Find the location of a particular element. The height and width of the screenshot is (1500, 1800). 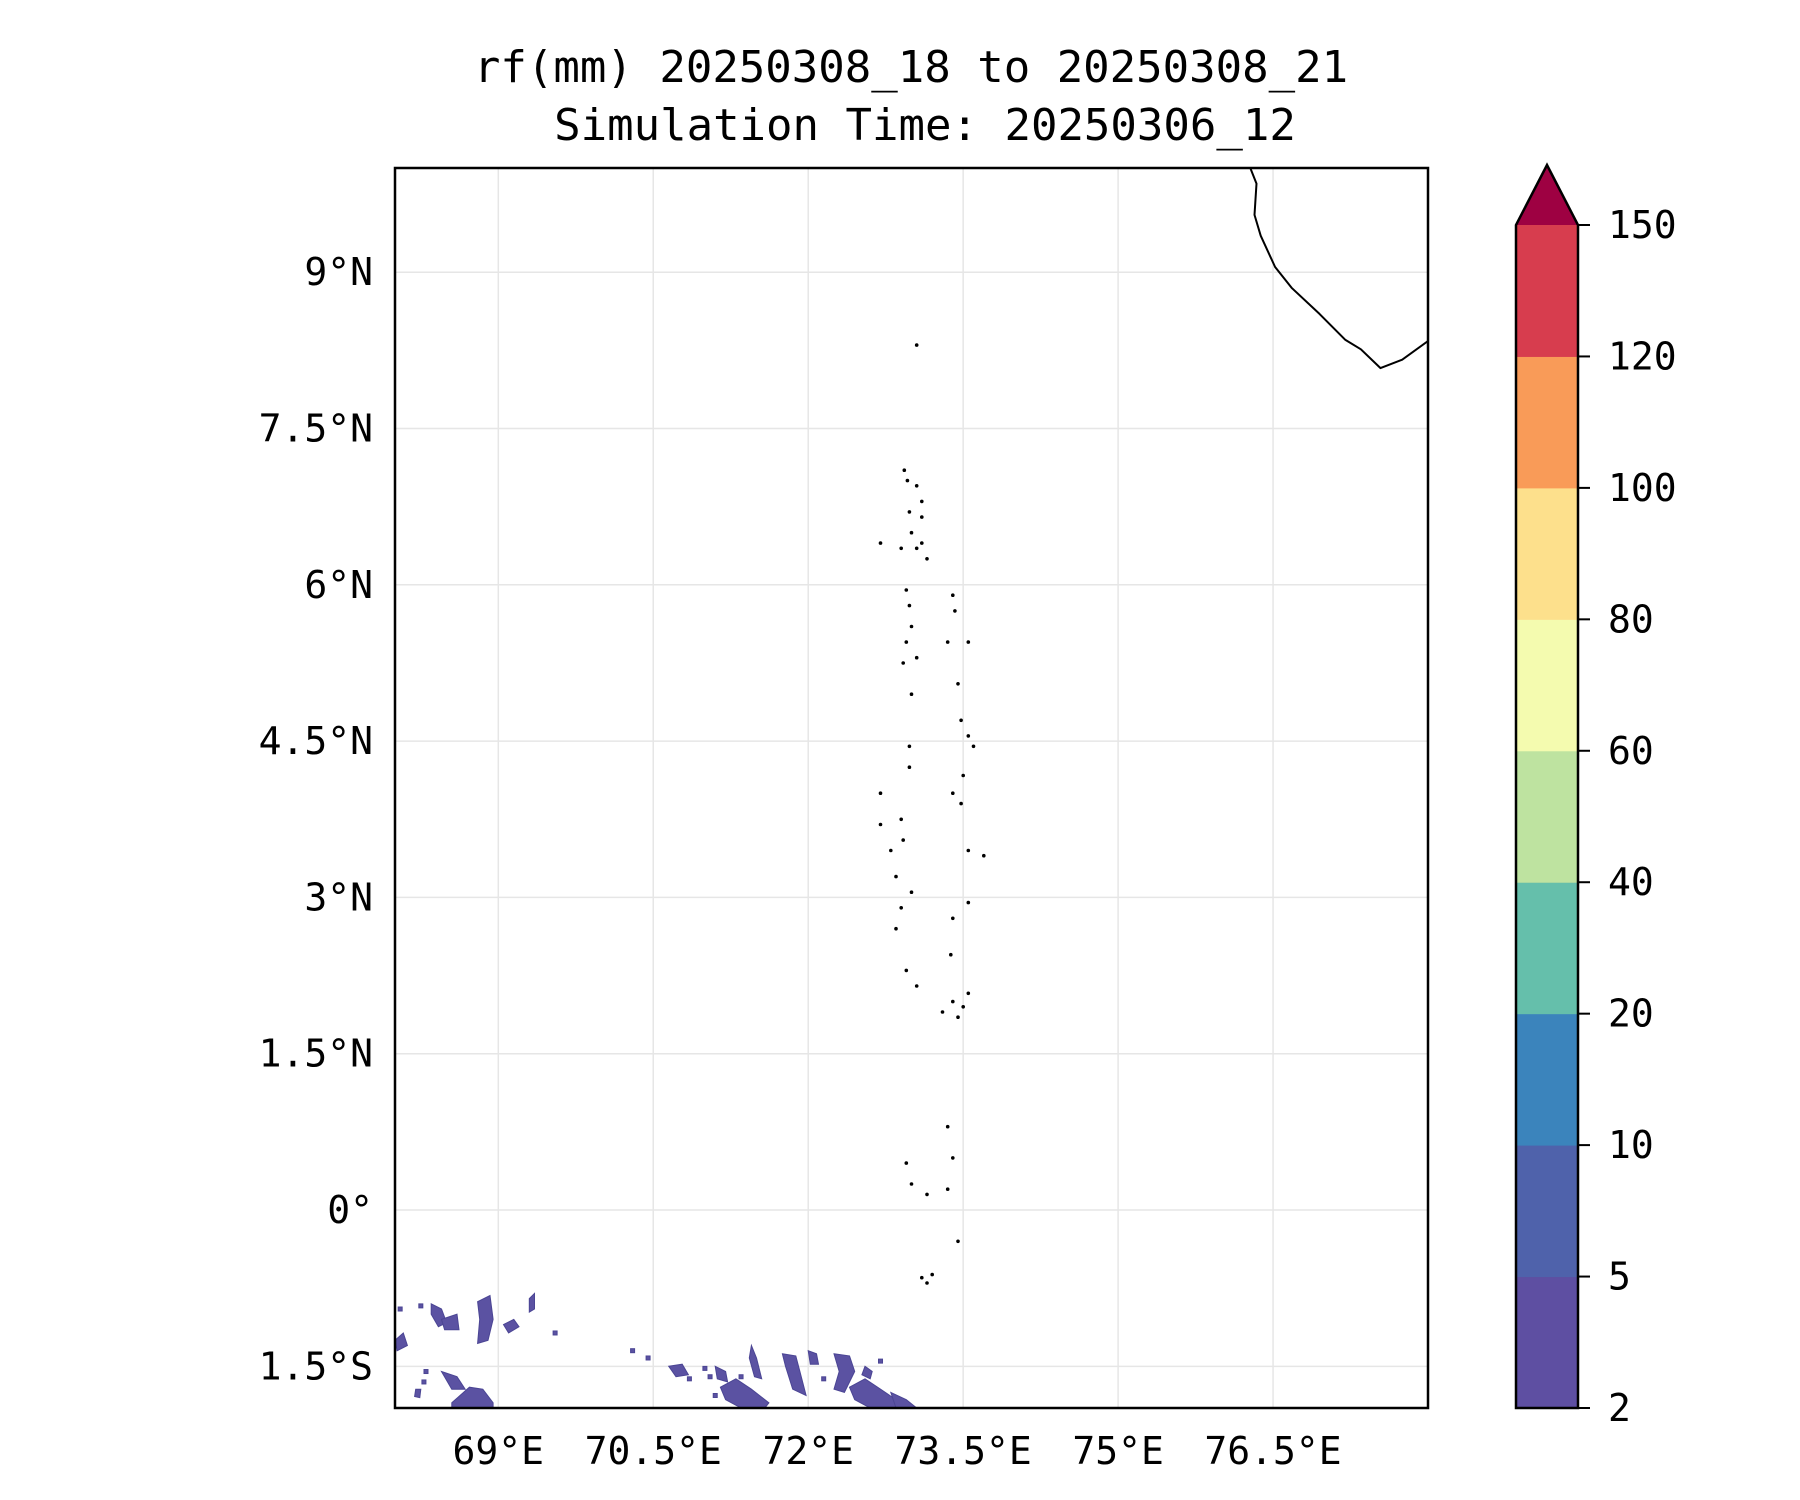

colorbar-outline is located at coordinates (1547, 786).